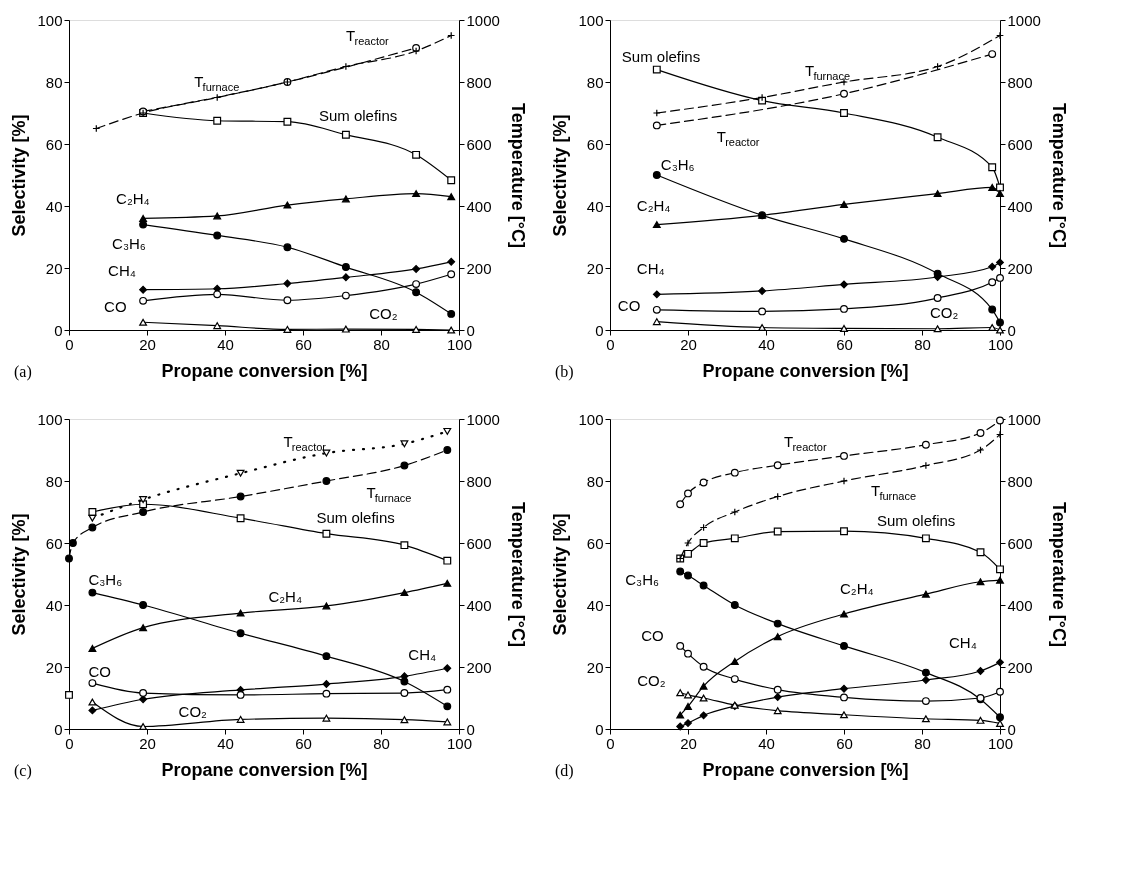  I want to click on text: (b), so click(564, 372).